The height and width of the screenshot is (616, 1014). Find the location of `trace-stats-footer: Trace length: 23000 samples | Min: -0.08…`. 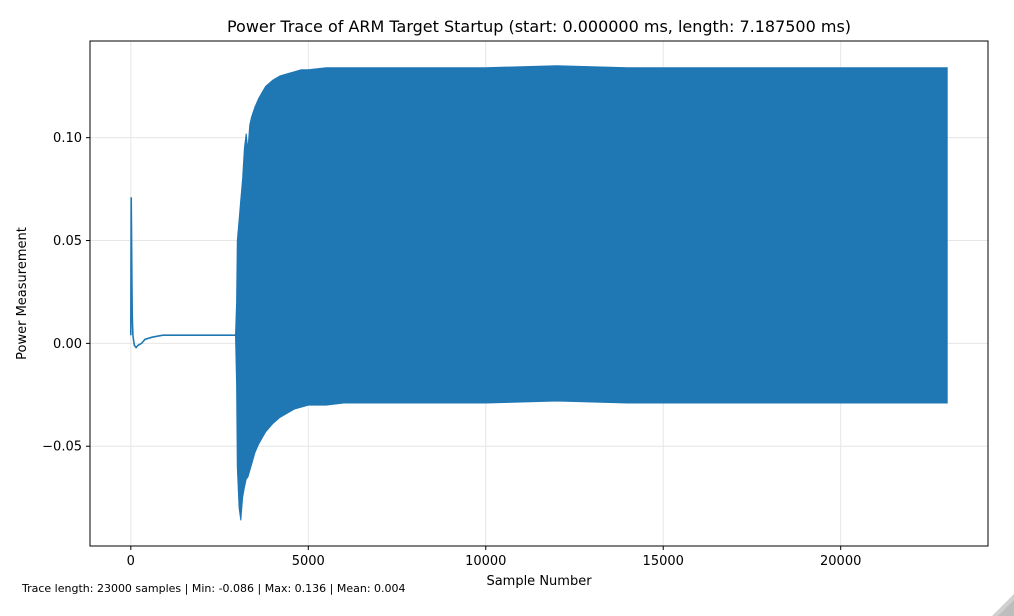

trace-stats-footer: Trace length: 23000 samples | Min: -0.08… is located at coordinates (214, 588).